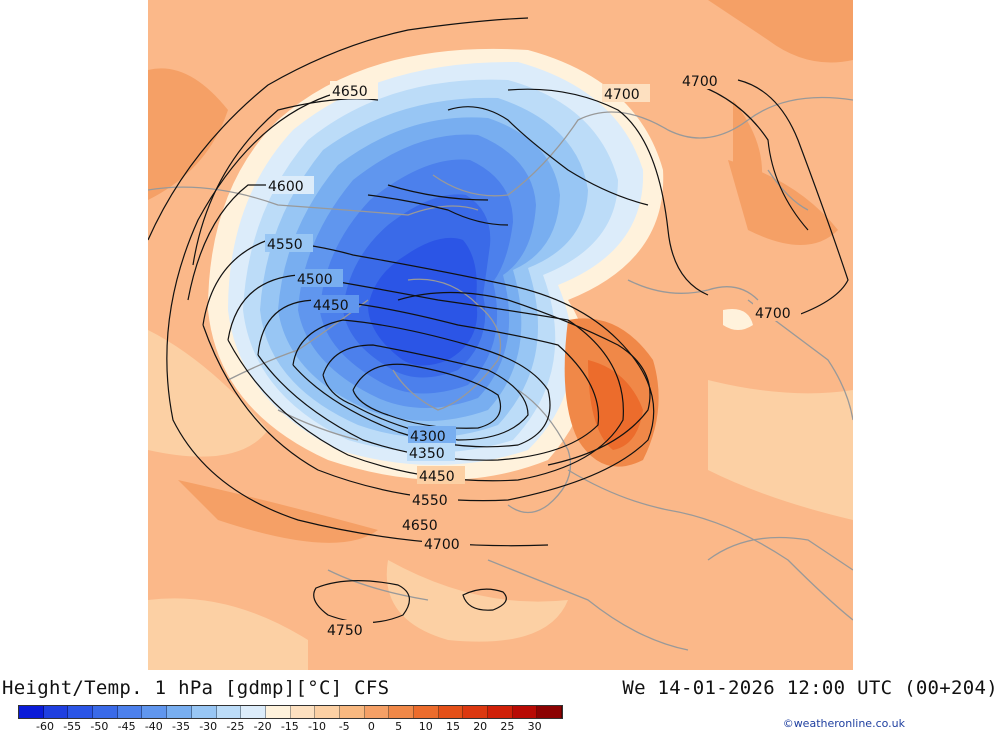 This screenshot has width=1000, height=733. I want to click on legend-tick-label: -50, so click(99, 726).